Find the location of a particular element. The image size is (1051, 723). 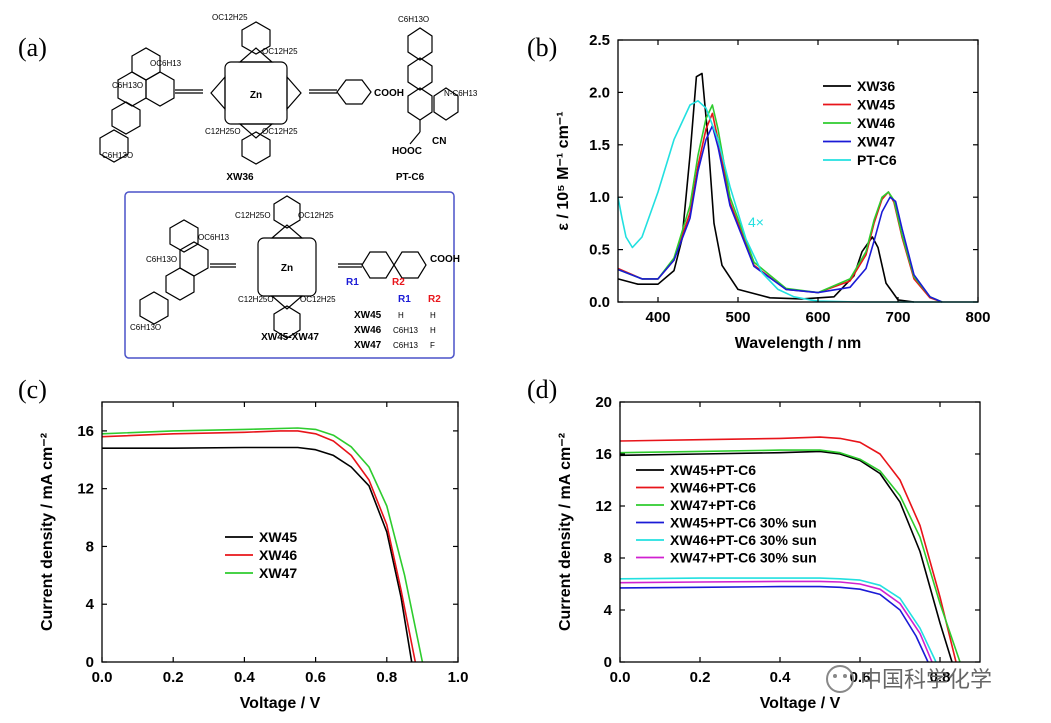

x-axis-label: Voltage / V is located at coordinates (800, 703).